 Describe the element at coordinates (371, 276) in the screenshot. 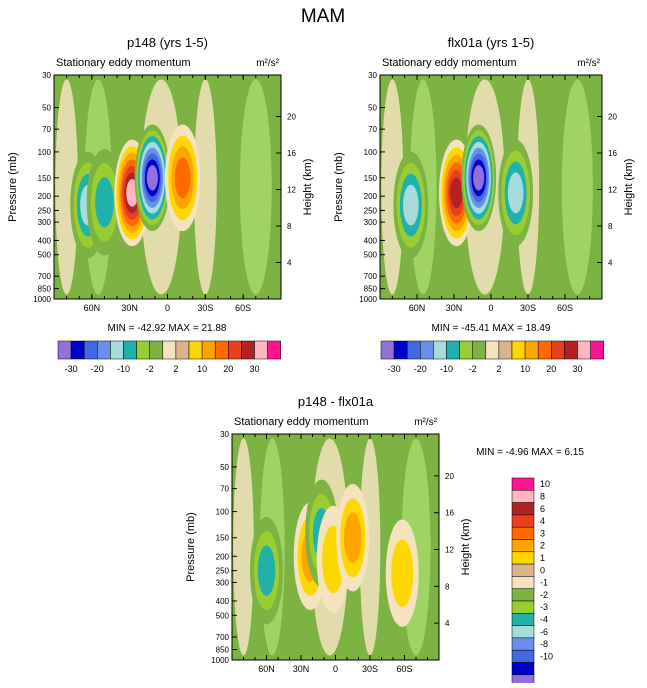

I see `y-tick-label: 700` at that location.